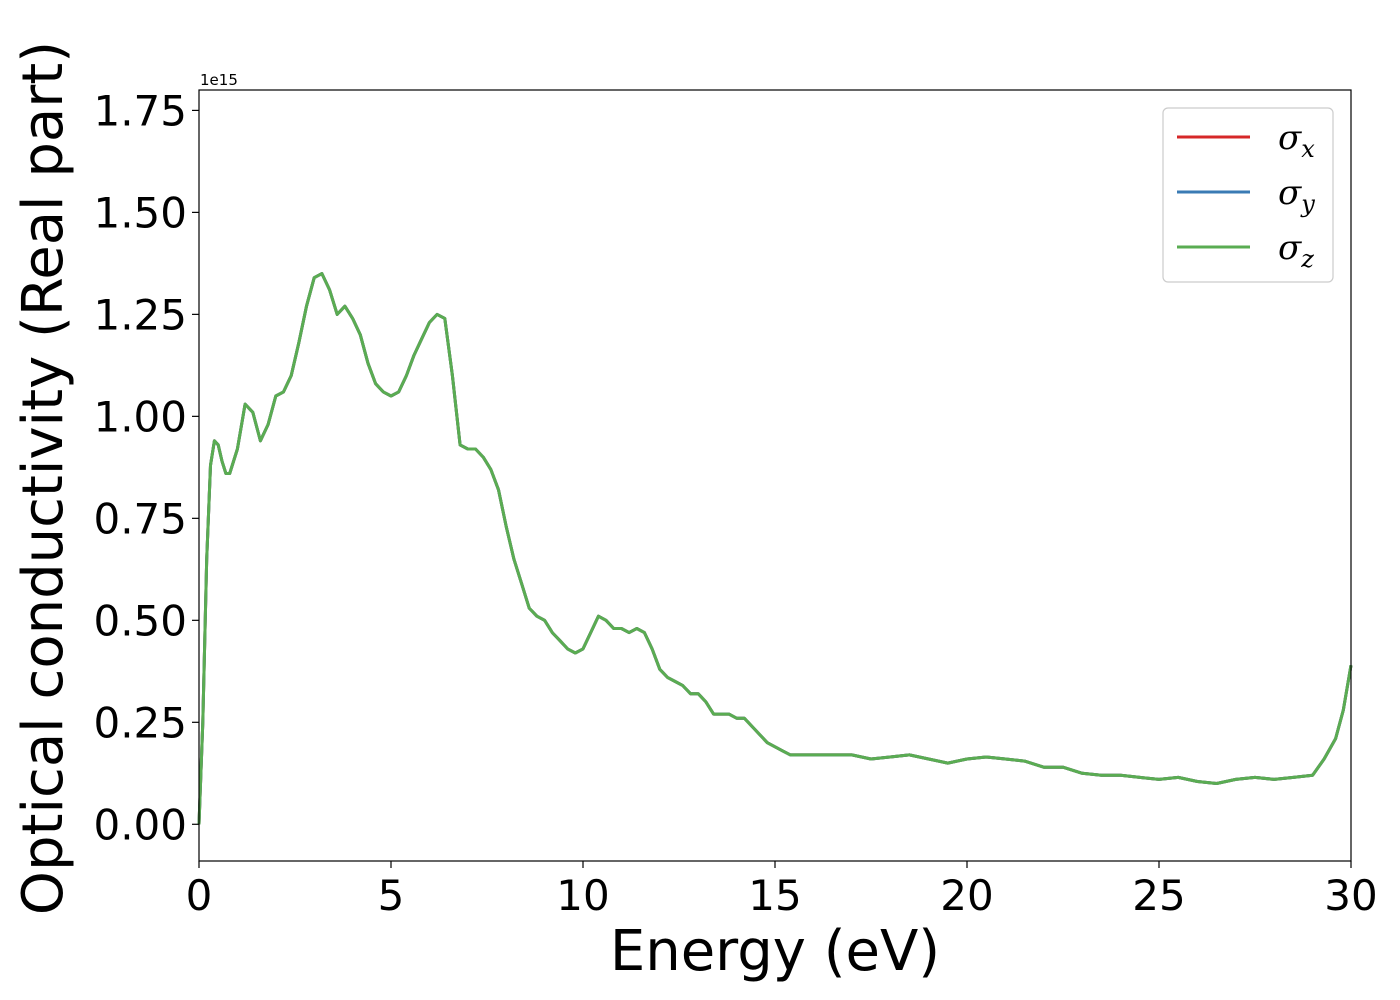  What do you see at coordinates (1350, 895) in the screenshot?
I see `x-tick-label: 30` at bounding box center [1350, 895].